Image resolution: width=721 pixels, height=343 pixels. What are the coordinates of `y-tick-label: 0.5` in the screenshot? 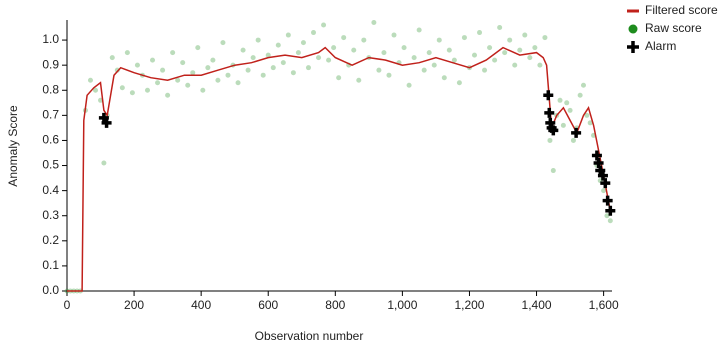 It's located at (50, 165).